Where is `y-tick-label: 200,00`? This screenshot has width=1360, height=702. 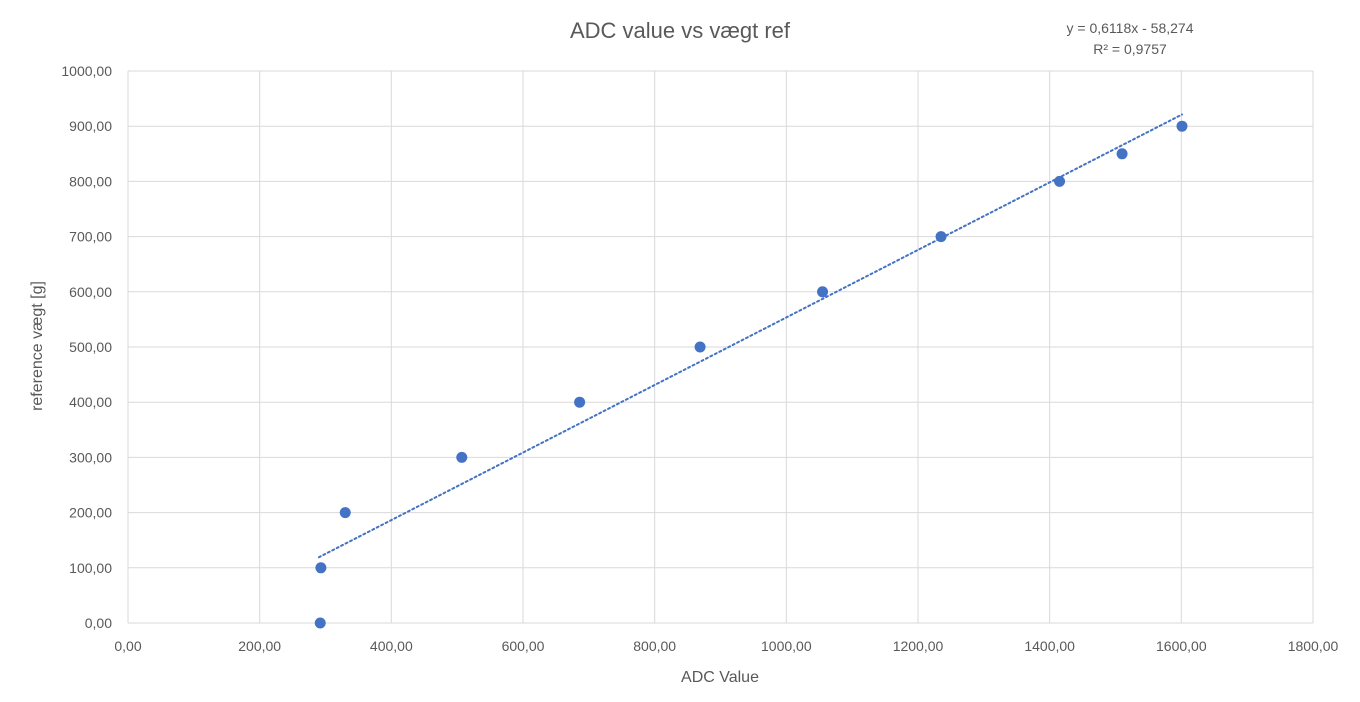 y-tick-label: 200,00 is located at coordinates (90, 513).